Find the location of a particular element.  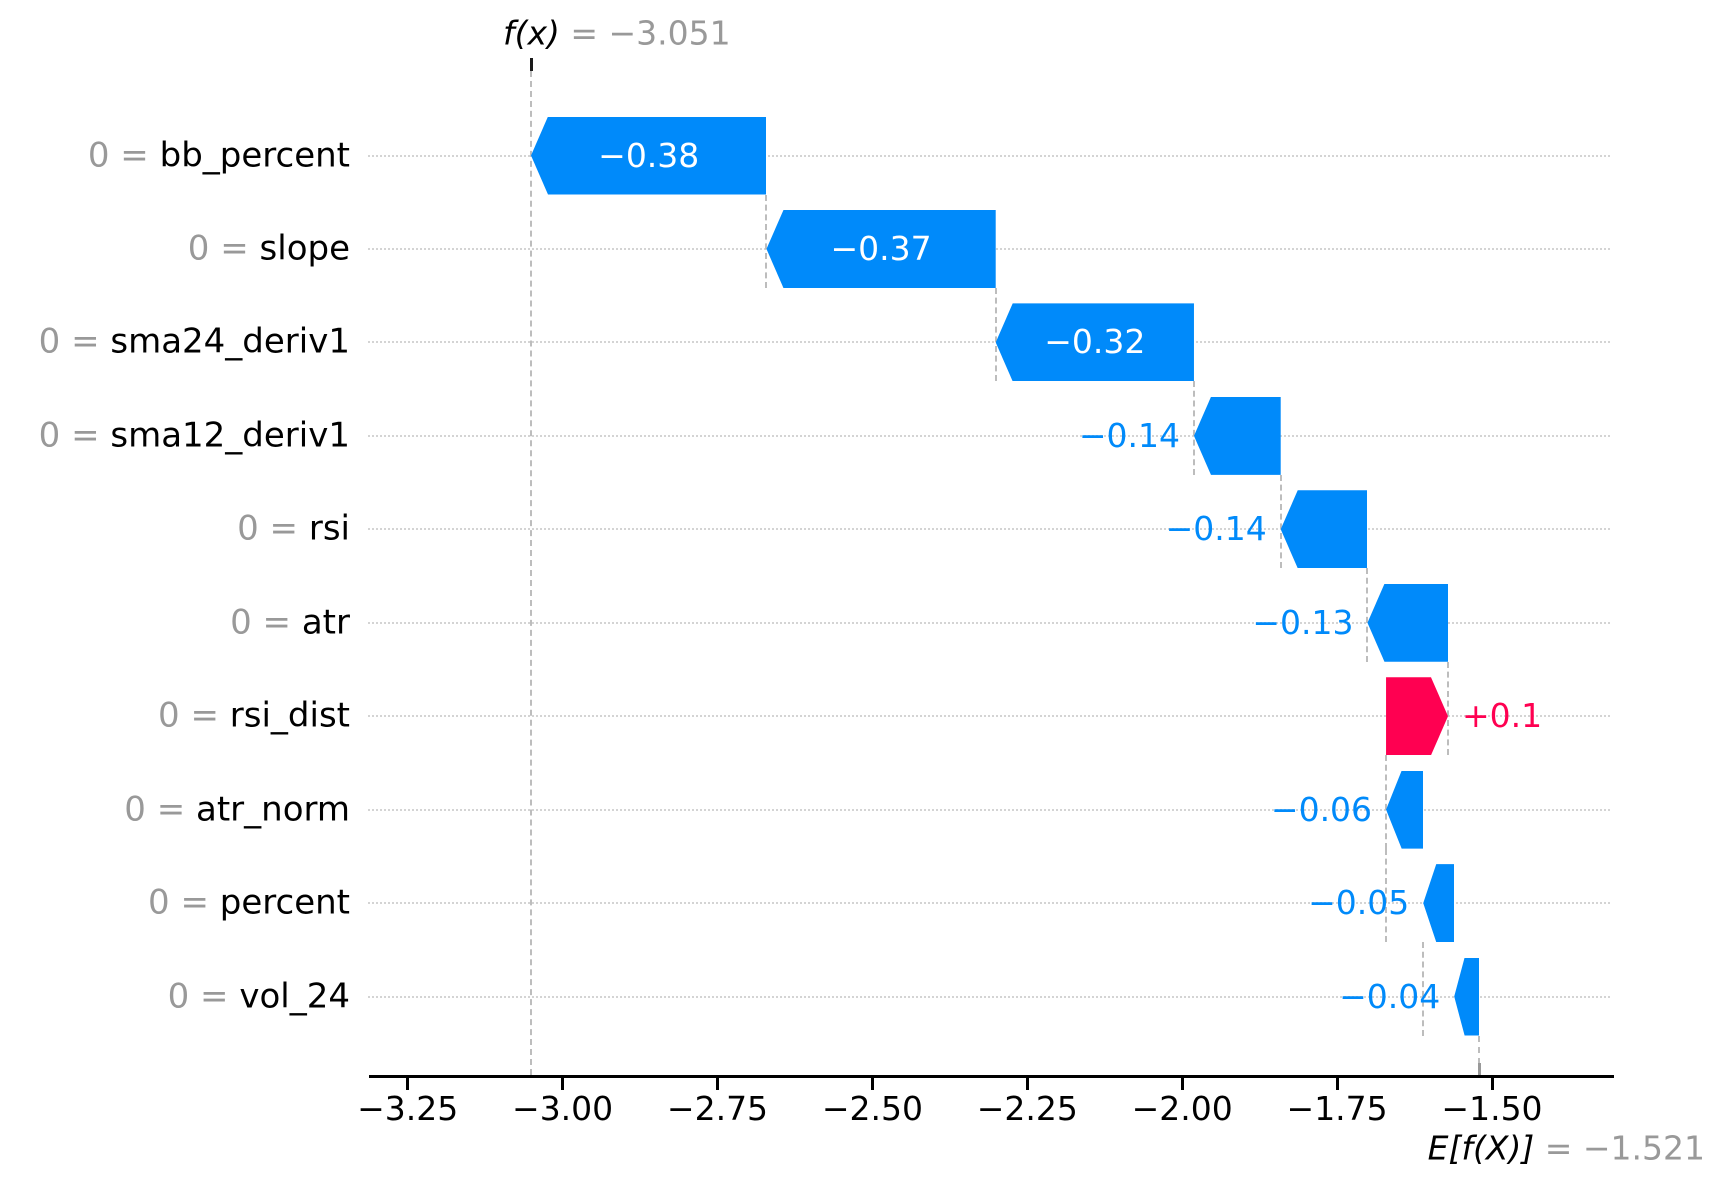

feature-name: sma12_deriv1 is located at coordinates (230, 435).